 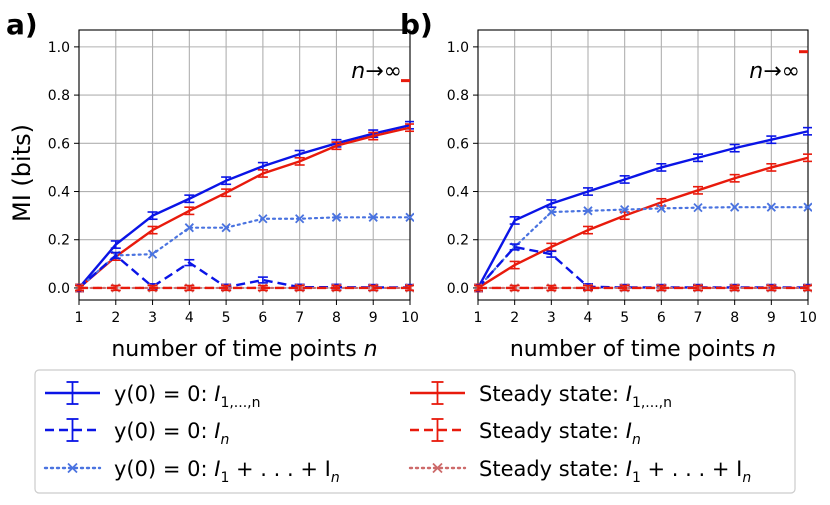 I want to click on y-axis-label: MI (bits), so click(x=22, y=173).